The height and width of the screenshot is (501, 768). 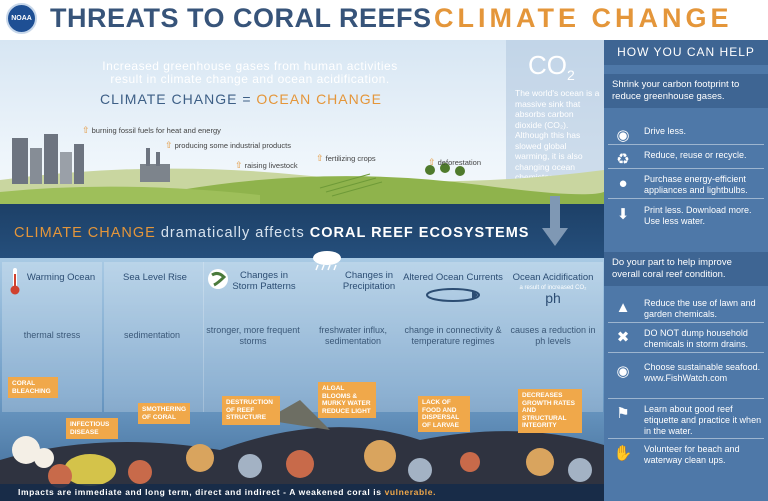 I want to click on activity-label: ⇧ raising livestock, so click(x=266, y=165).